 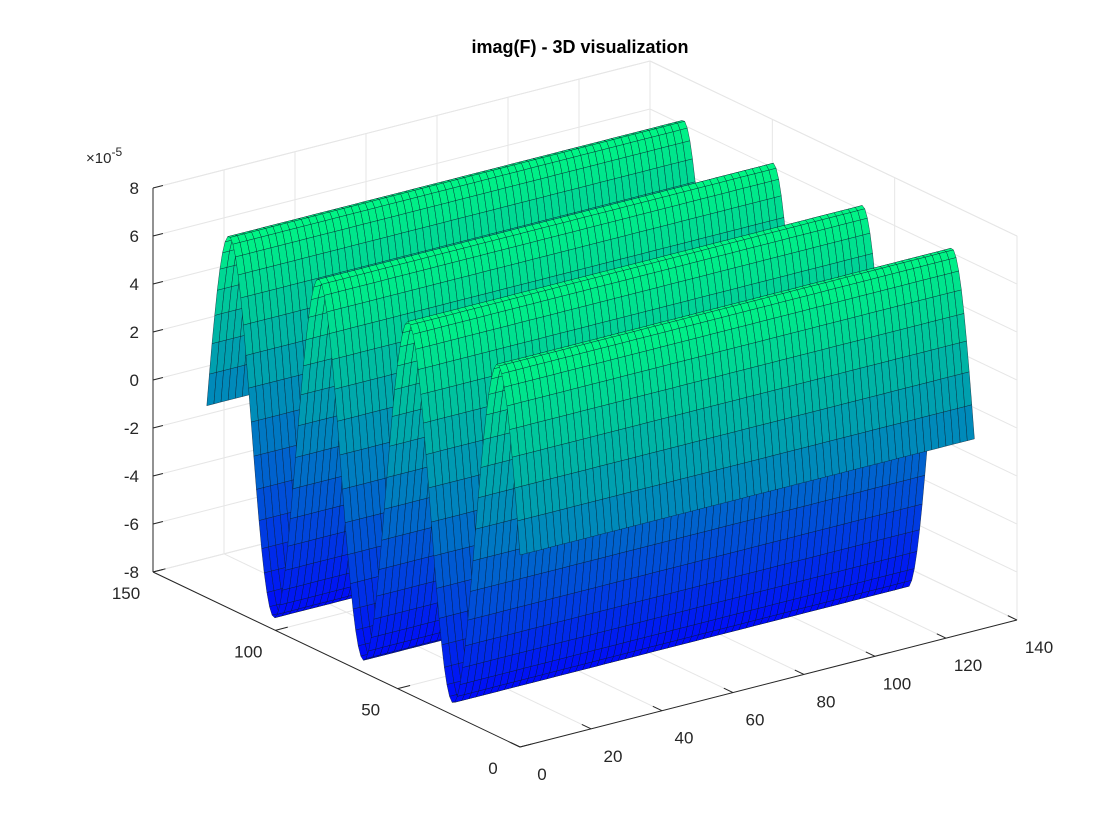 I want to click on y-axis-line, so click(x=336, y=659).